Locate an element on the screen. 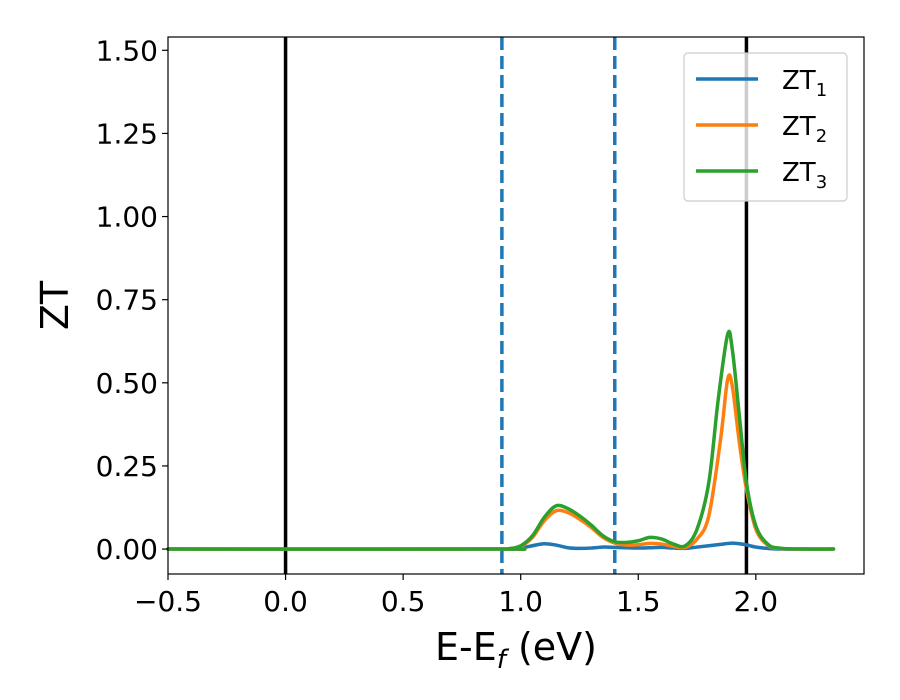 This screenshot has width=900, height=700. legend-item-zt1: ZT1 is located at coordinates (761, 83).